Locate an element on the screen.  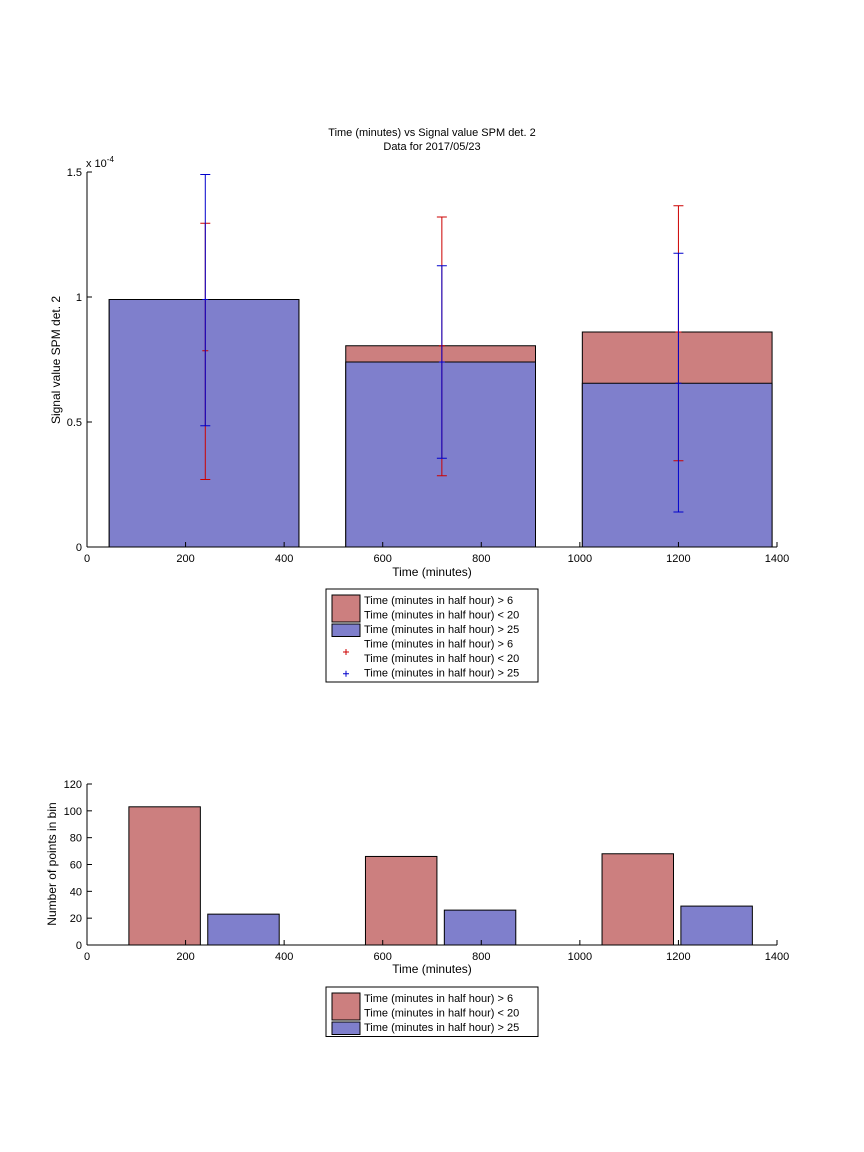
y-tick-label: 1 is located at coordinates (79, 298).